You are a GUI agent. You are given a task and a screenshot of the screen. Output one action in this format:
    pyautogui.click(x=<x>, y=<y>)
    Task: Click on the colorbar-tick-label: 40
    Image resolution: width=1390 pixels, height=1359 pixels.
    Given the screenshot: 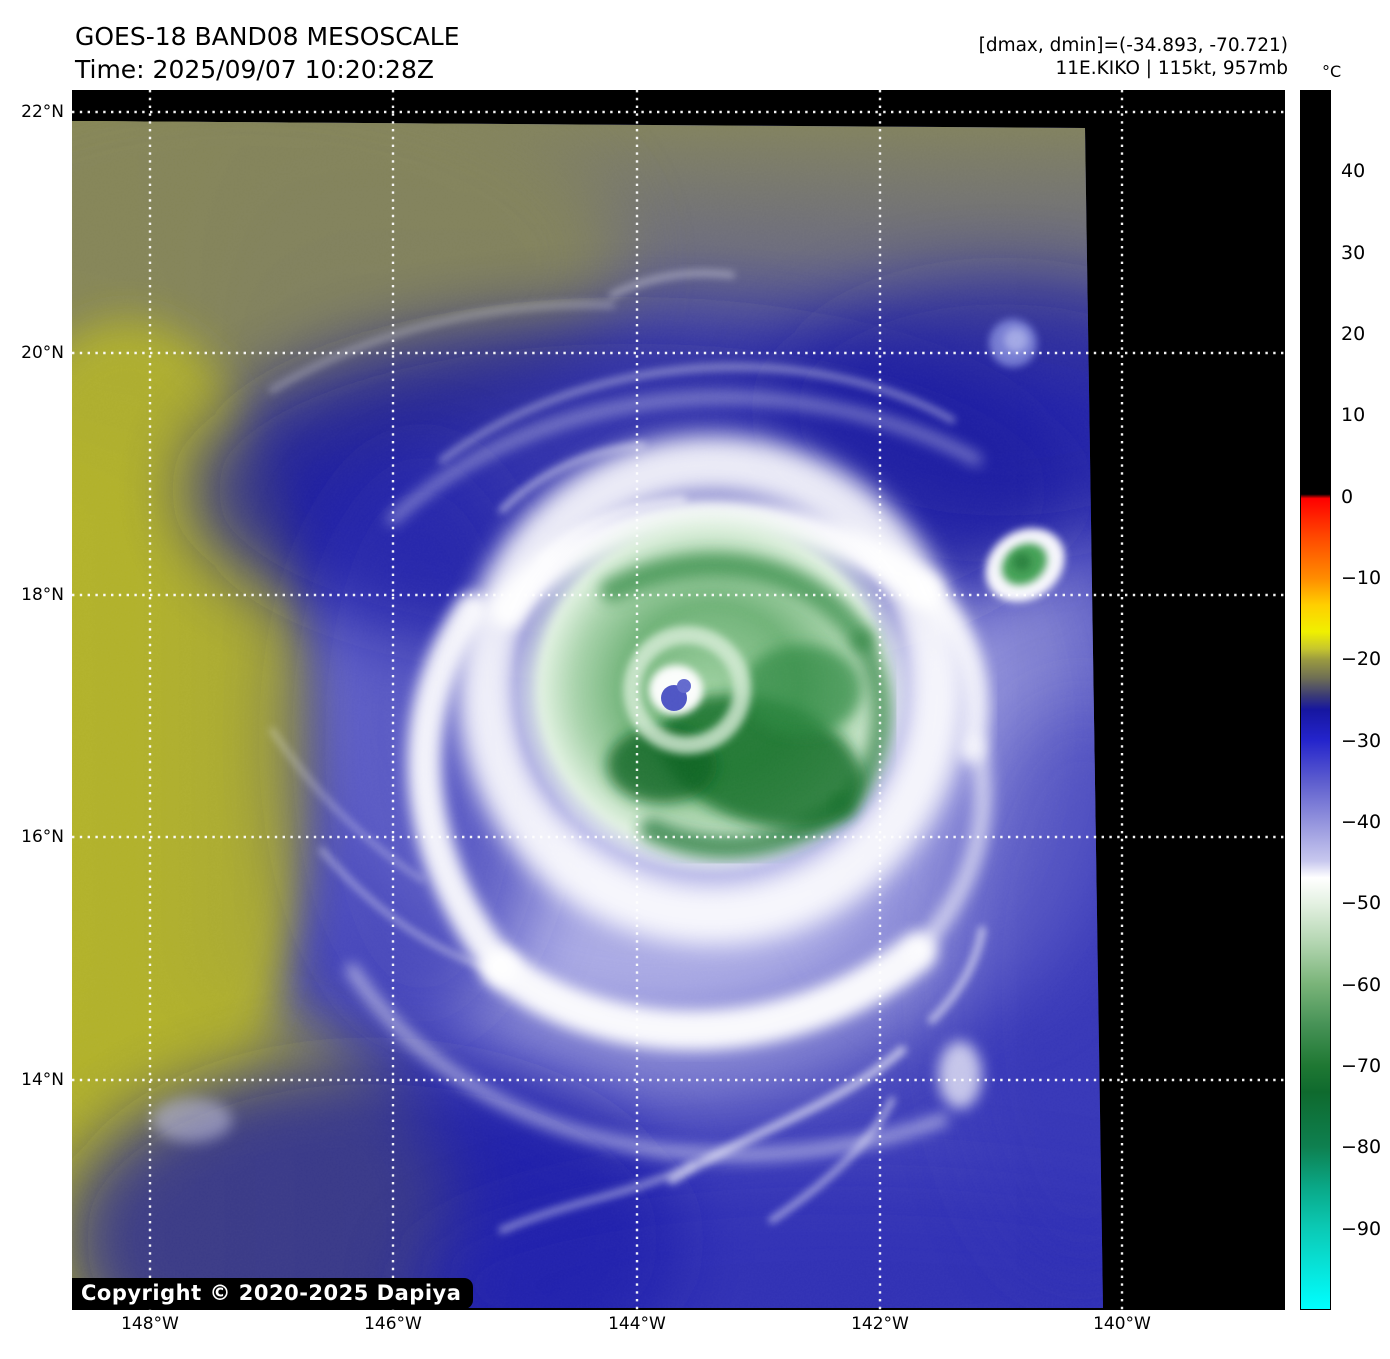 What is the action you would take?
    pyautogui.click(x=1353, y=171)
    